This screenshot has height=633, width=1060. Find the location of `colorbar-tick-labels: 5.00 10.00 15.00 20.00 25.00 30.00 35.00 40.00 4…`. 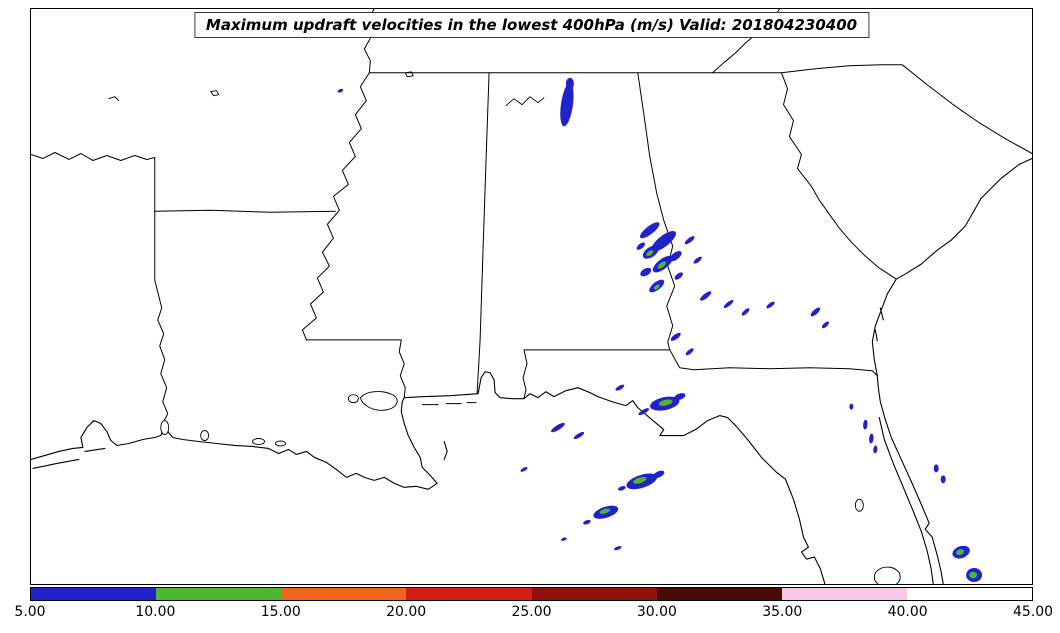

colorbar-tick-labels: 5.00 10.00 15.00 20.00 25.00 30.00 35.00 40.00 4… is located at coordinates (533, 613).